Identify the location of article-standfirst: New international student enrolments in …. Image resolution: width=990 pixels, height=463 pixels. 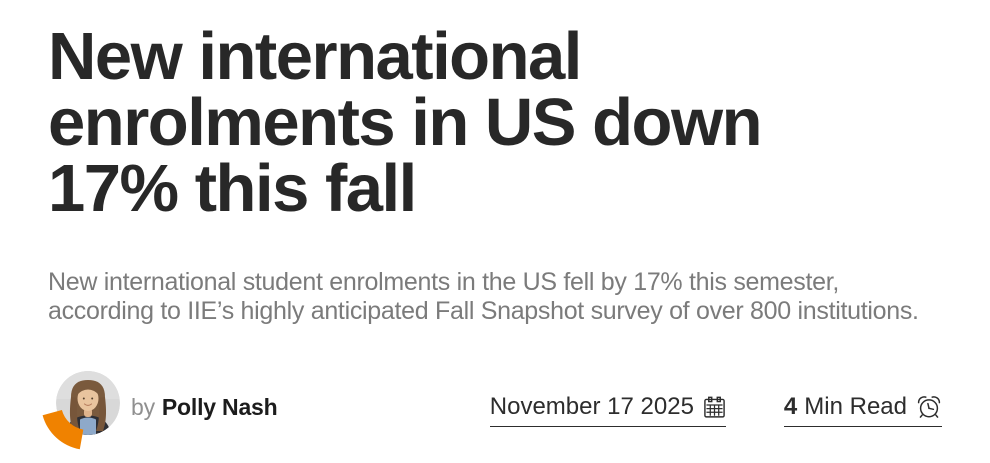
(495, 297).